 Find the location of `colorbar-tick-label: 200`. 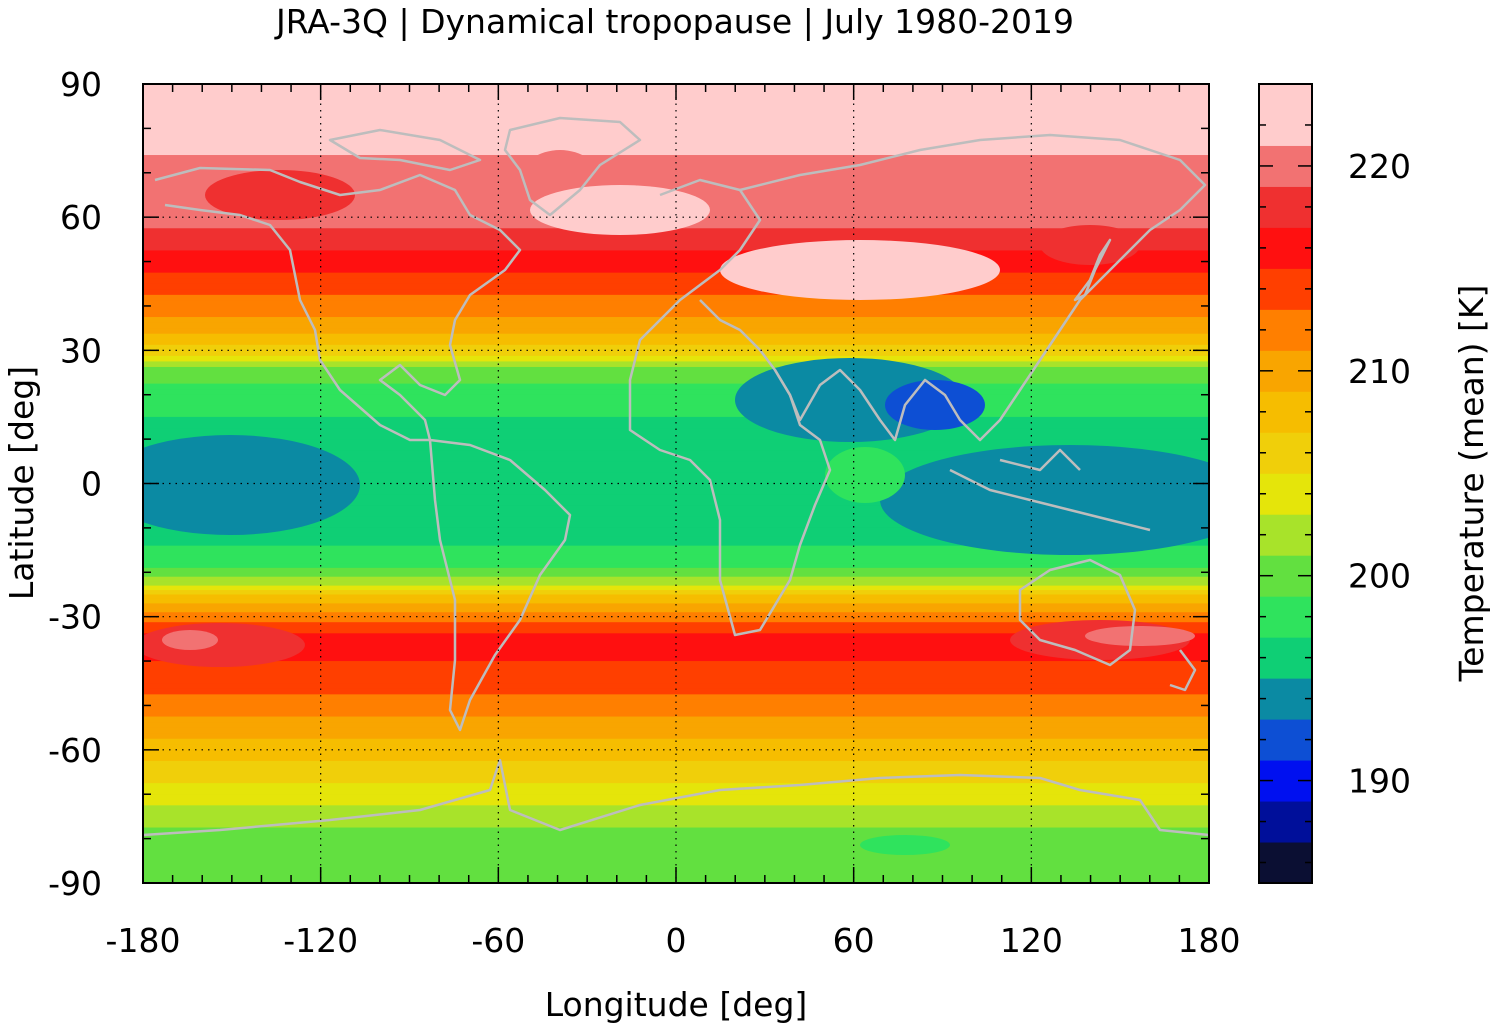

colorbar-tick-label: 200 is located at coordinates (1379, 576).